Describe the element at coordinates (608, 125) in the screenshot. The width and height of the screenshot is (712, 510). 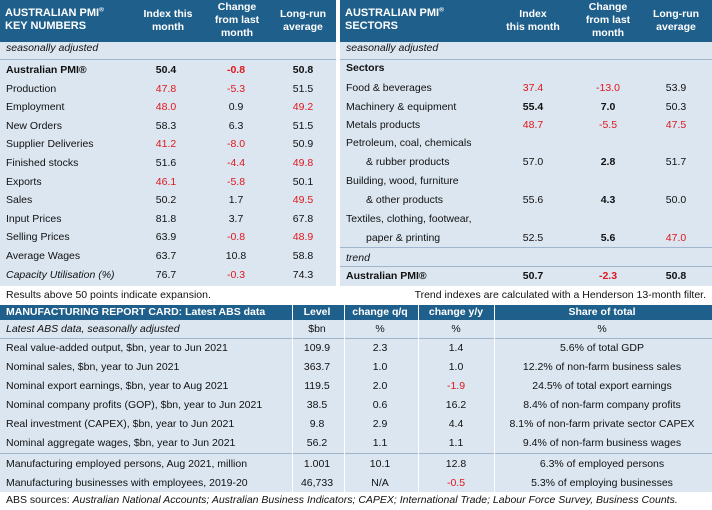
I see `sec-row-change: -5.5` at that location.